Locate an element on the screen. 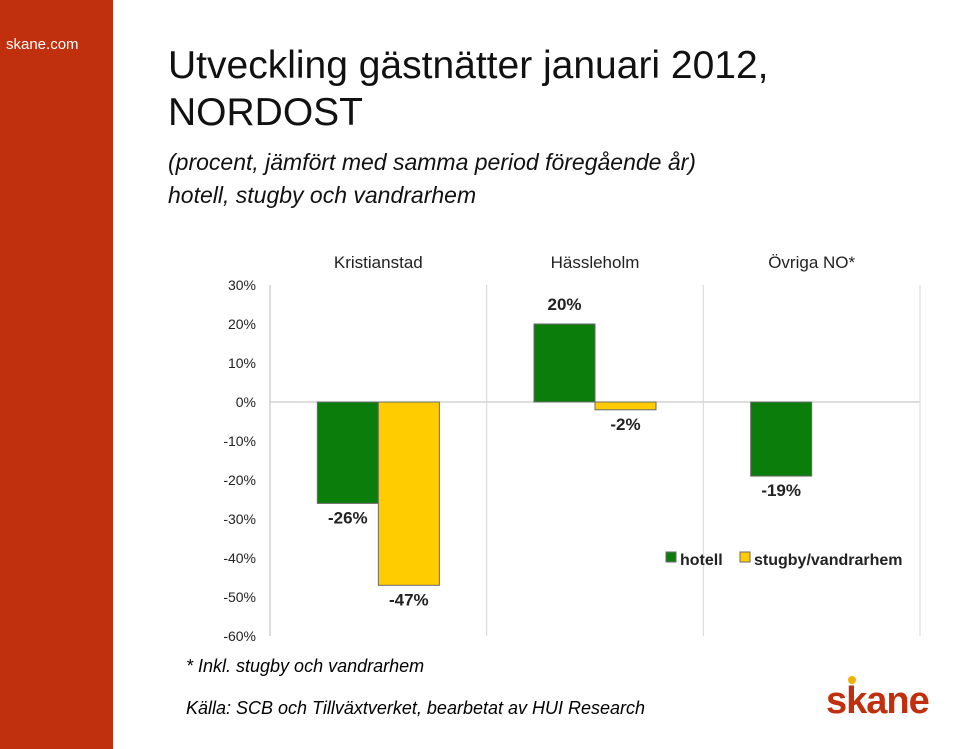 The width and height of the screenshot is (959, 749). subtitle-line-2: hotell, stugby och vandrarhem is located at coordinates (322, 195).